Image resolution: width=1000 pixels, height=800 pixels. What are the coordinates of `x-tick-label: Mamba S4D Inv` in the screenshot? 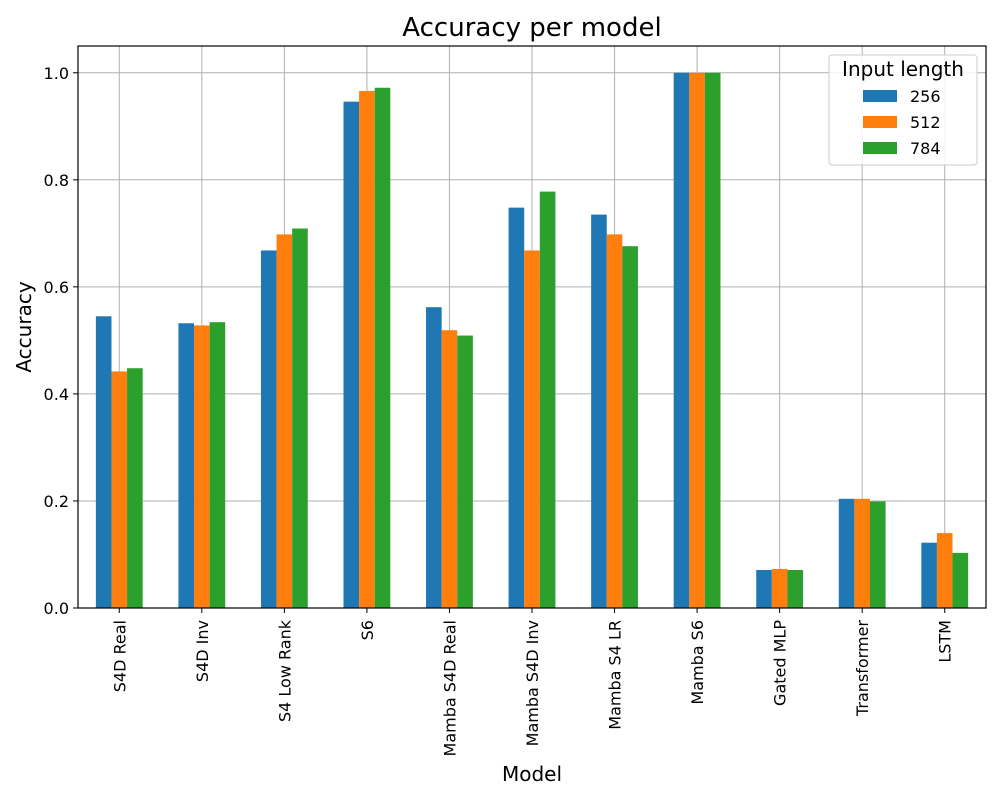 It's located at (532, 683).